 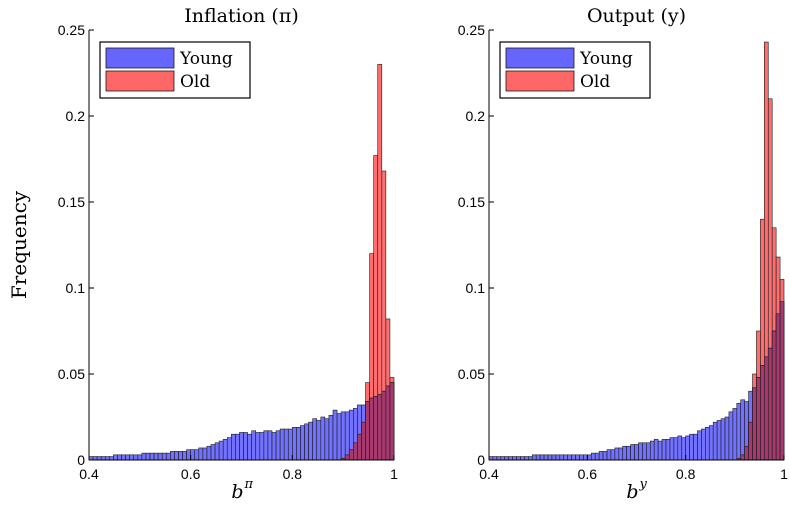 What do you see at coordinates (19, 244) in the screenshot?
I see `y-axis-label: Frequency` at bounding box center [19, 244].